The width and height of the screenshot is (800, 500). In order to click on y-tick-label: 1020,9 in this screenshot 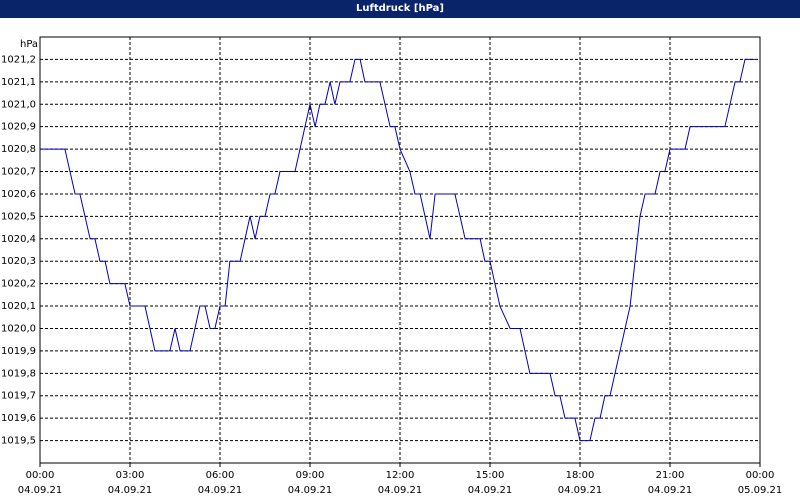, I will do `click(18, 127)`.